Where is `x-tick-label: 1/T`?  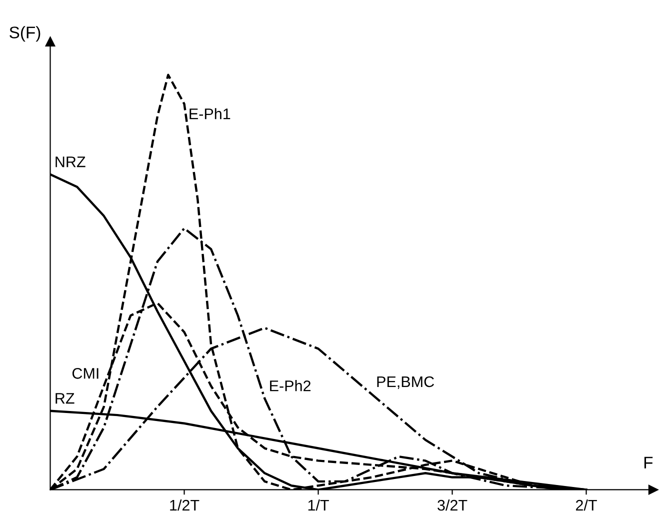
x-tick-label: 1/T is located at coordinates (318, 505).